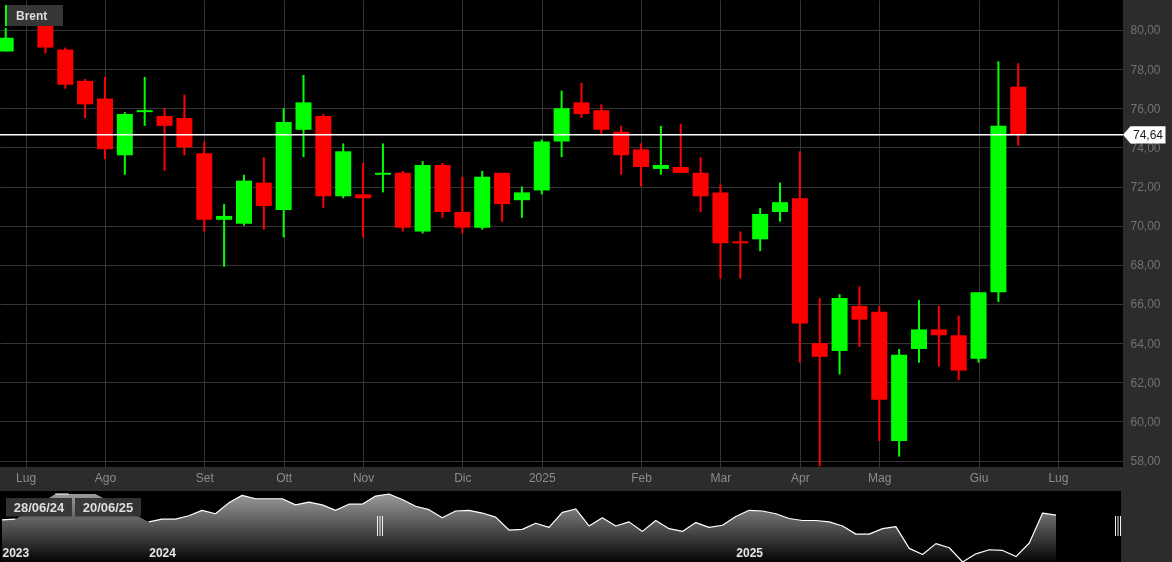  Describe the element at coordinates (463, 477) in the screenshot. I see `x-tick-label: Dic` at that location.